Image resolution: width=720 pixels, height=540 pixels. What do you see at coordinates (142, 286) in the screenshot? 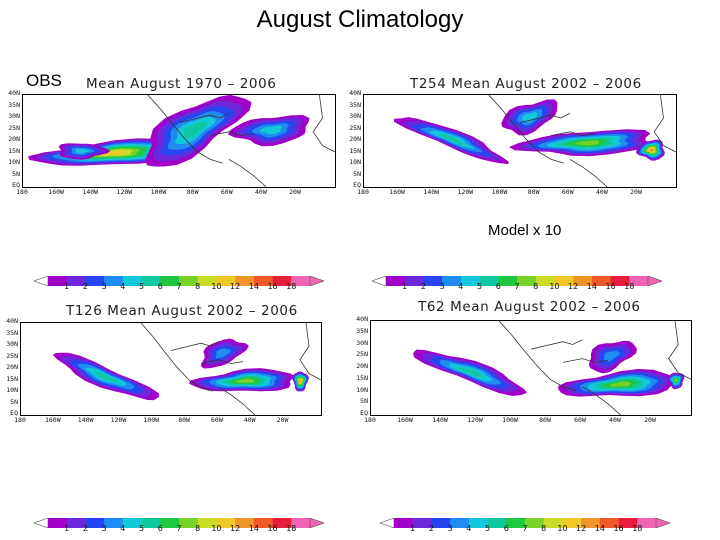
I see `colorbar-tick-label: 5` at bounding box center [142, 286].